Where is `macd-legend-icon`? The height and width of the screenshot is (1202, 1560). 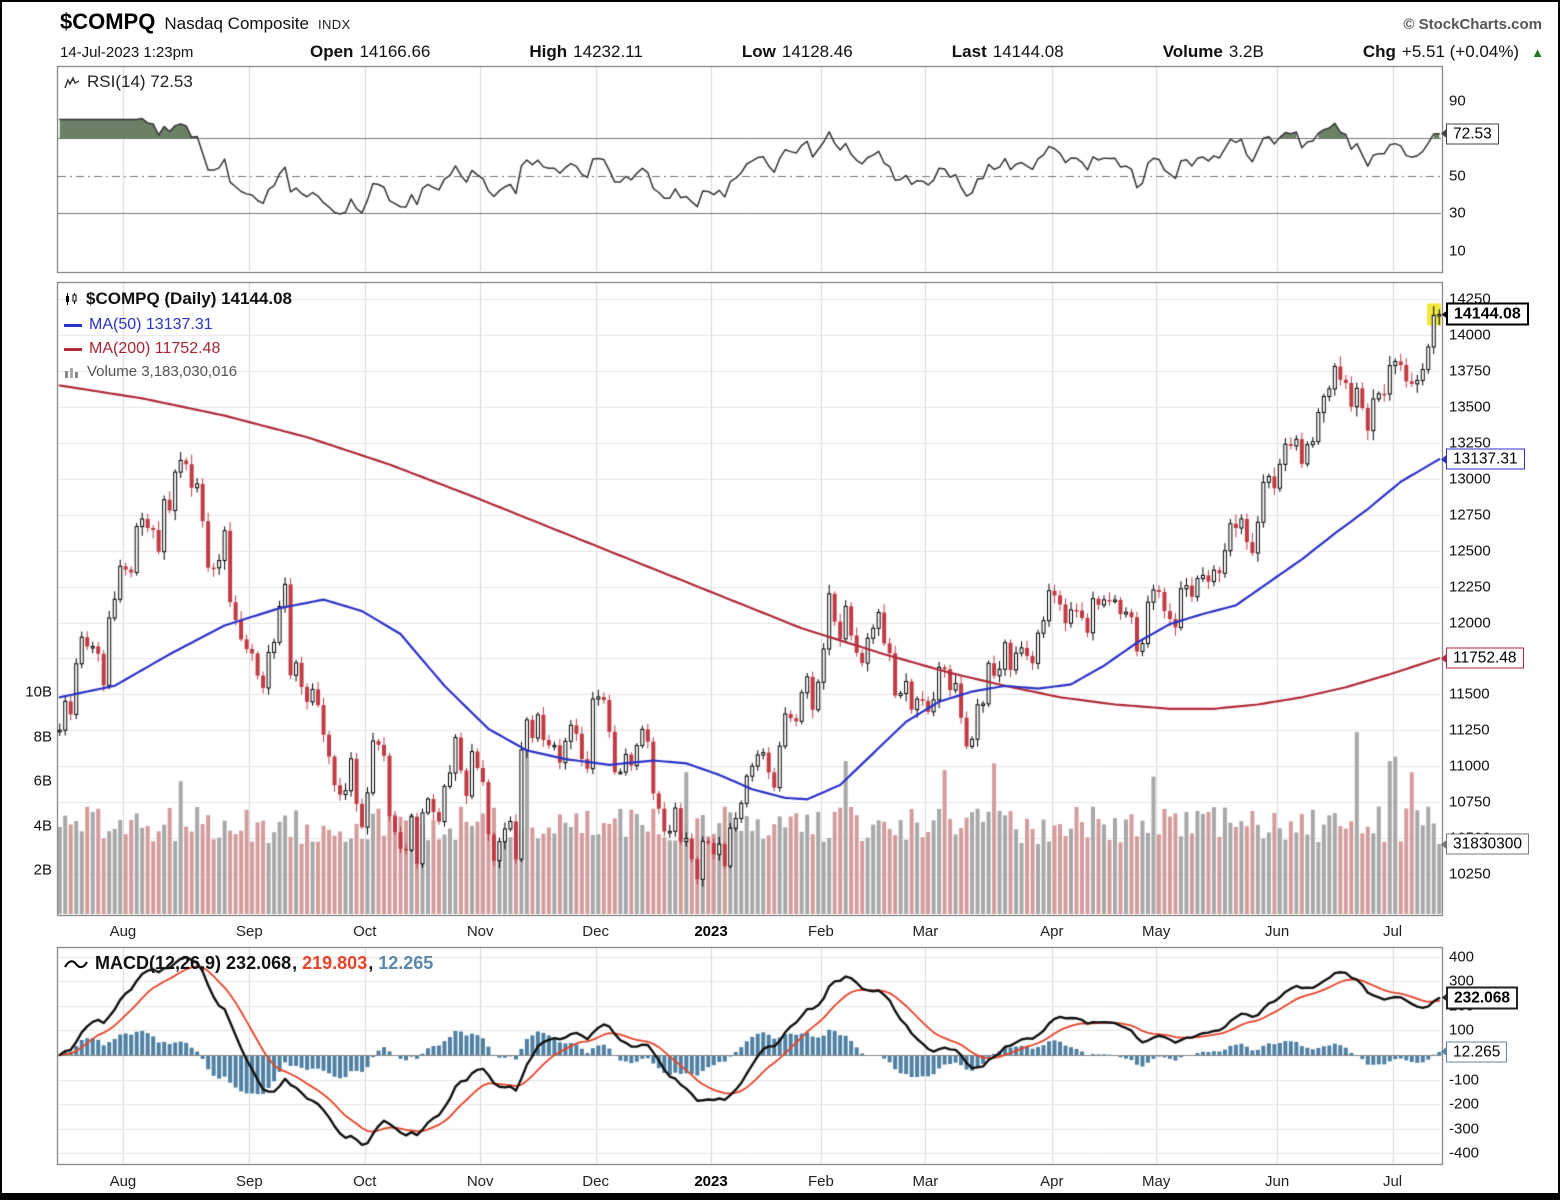 macd-legend-icon is located at coordinates (76, 963).